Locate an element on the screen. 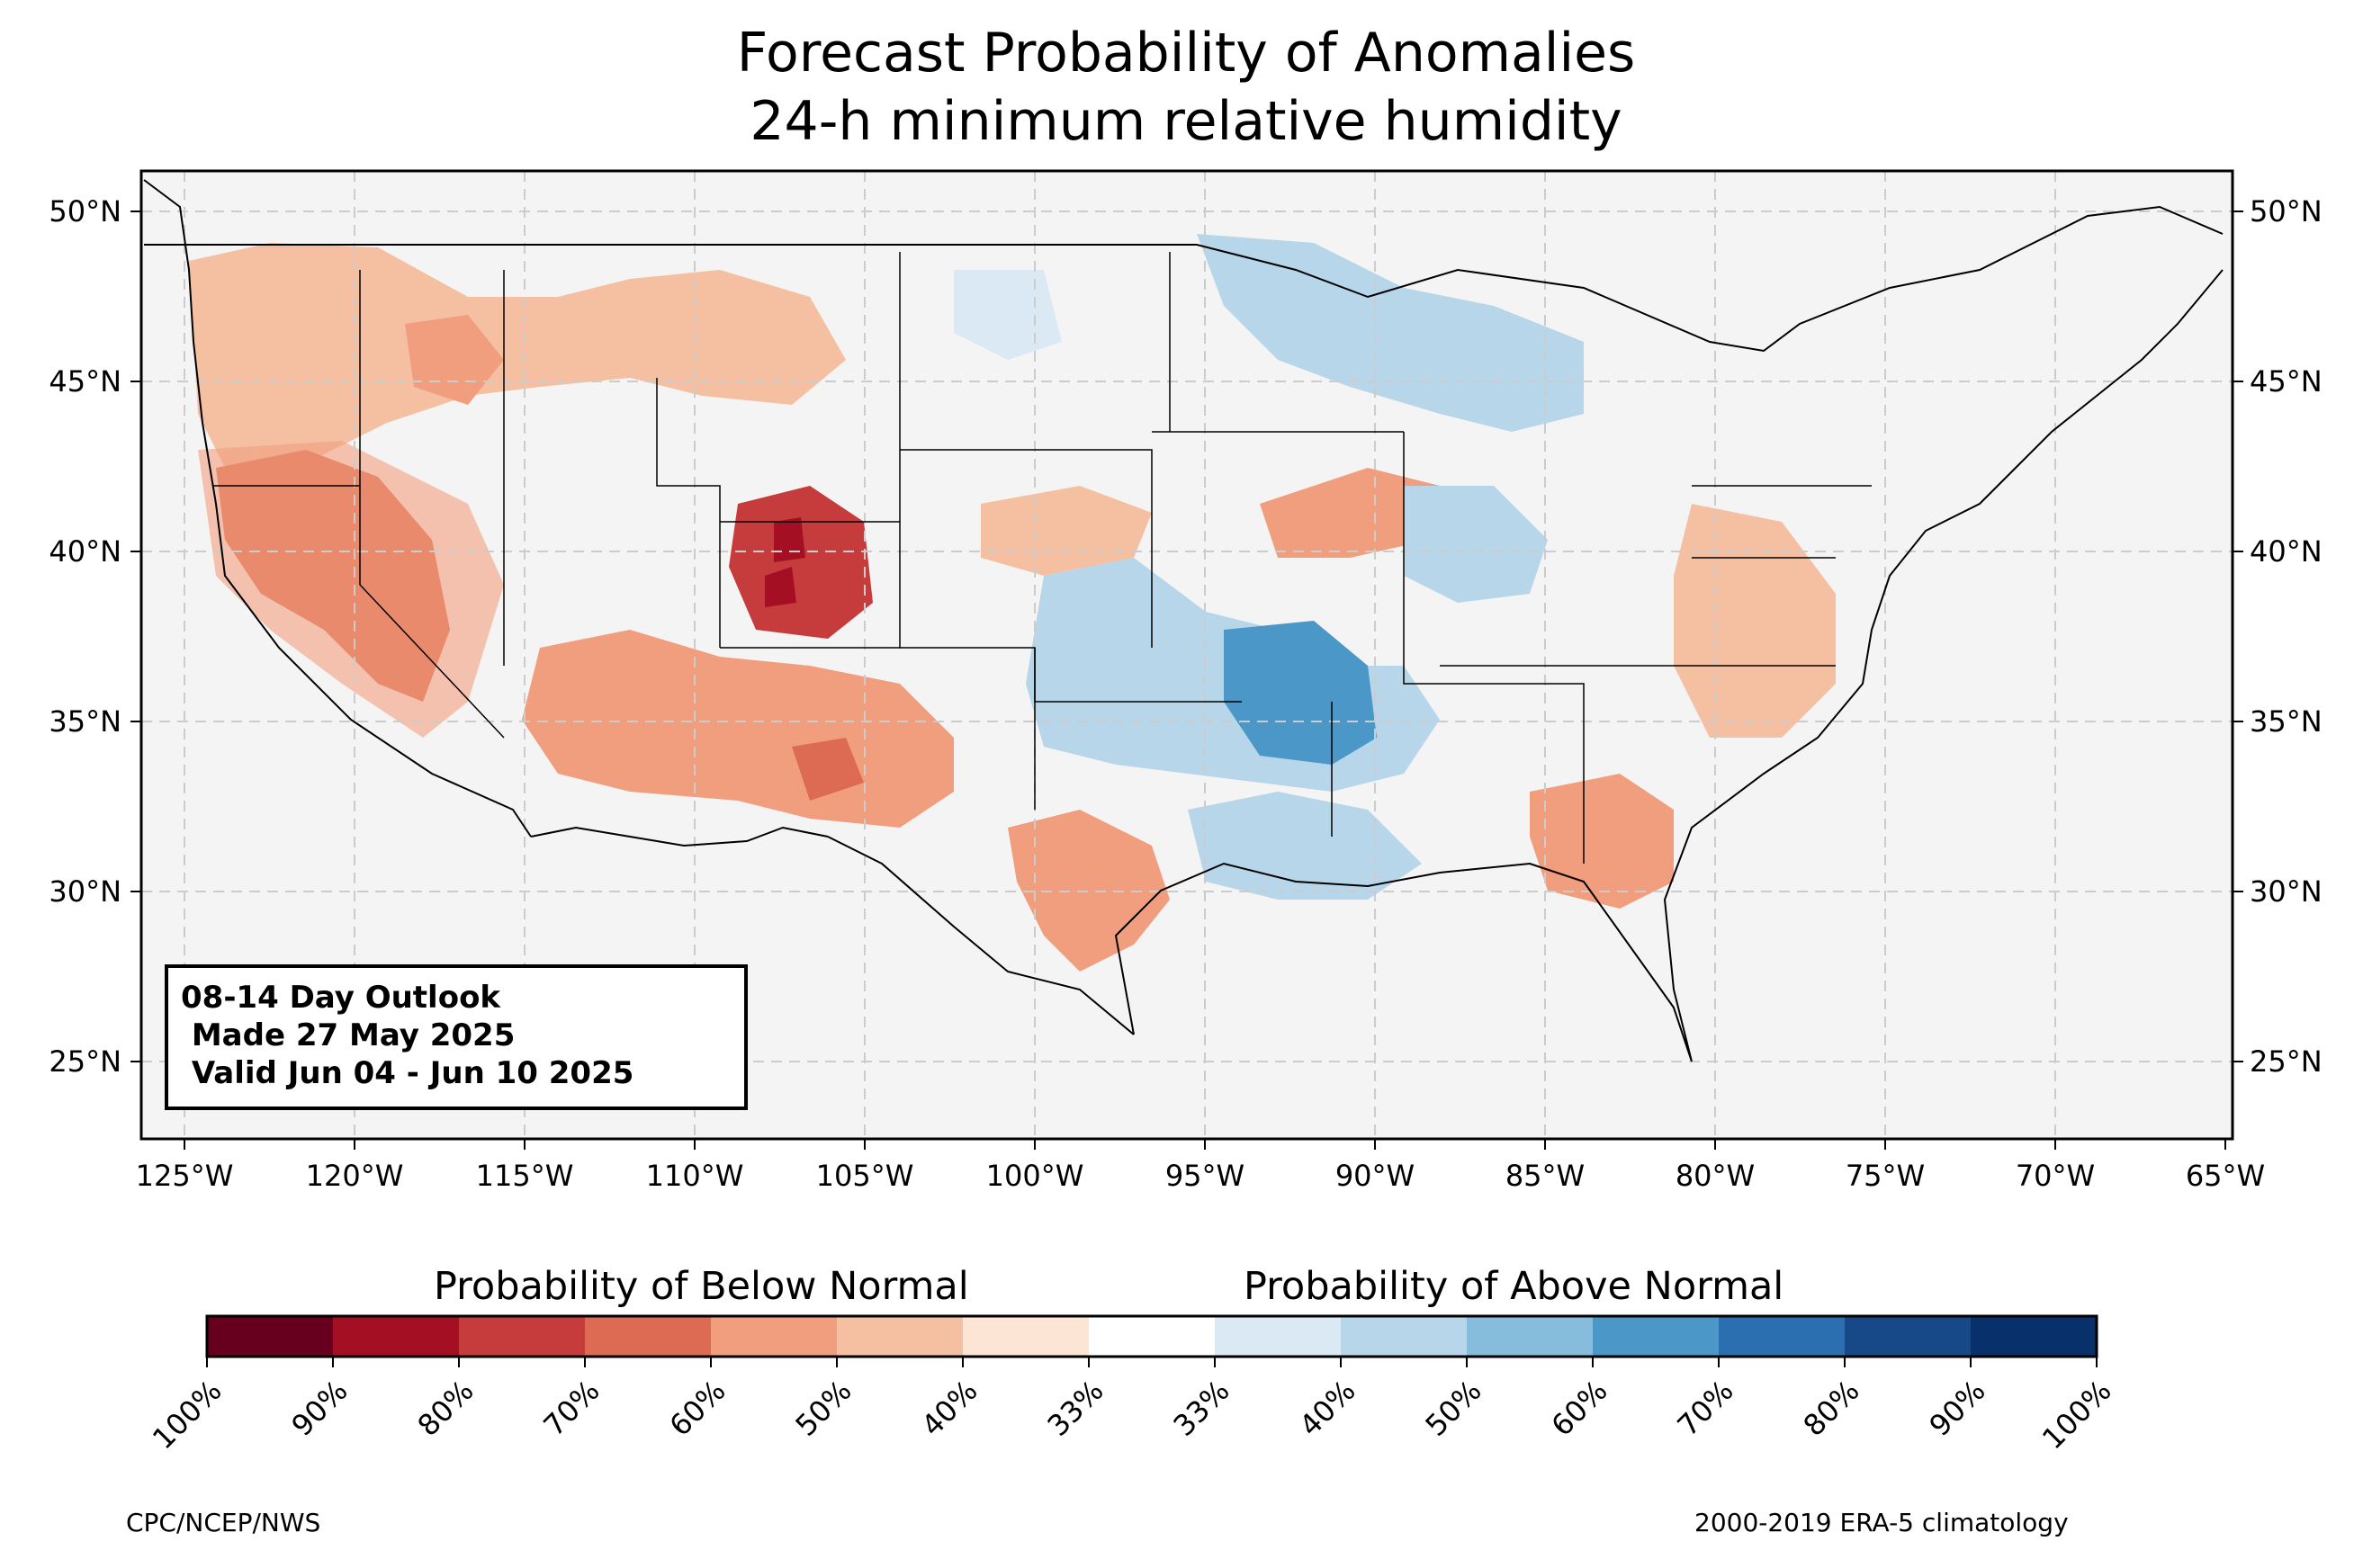 This screenshot has width=2372, height=1568. lon-tick-label: 90°W is located at coordinates (1375, 1176).